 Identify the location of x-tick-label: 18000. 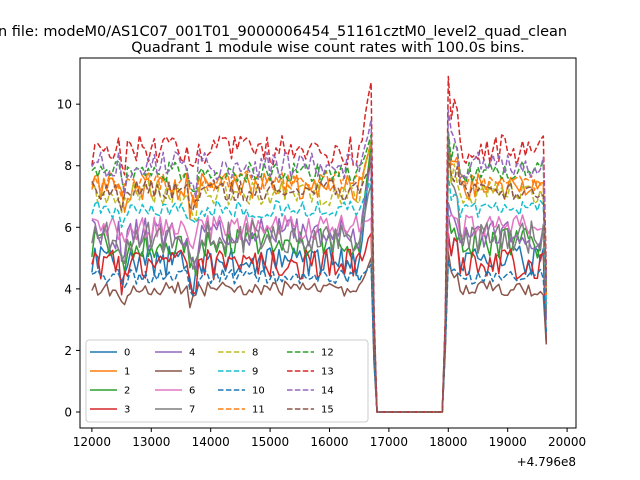
(448, 442).